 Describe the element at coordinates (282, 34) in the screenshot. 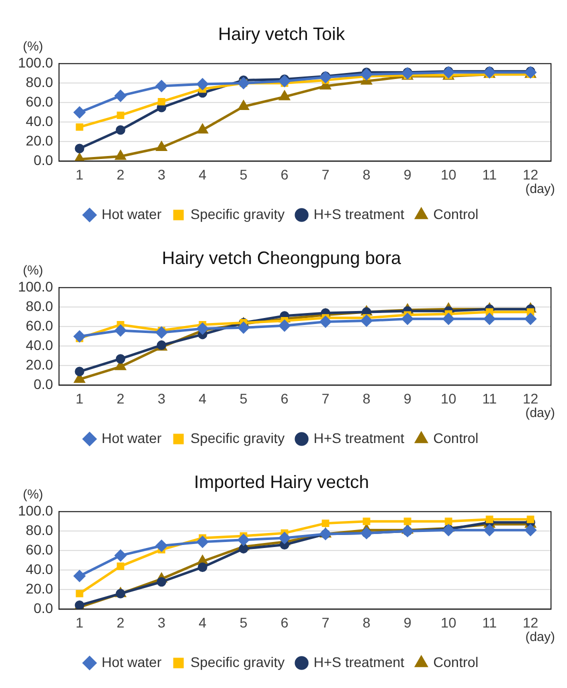

I see `chart-title: Hairy vetch Toik` at that location.